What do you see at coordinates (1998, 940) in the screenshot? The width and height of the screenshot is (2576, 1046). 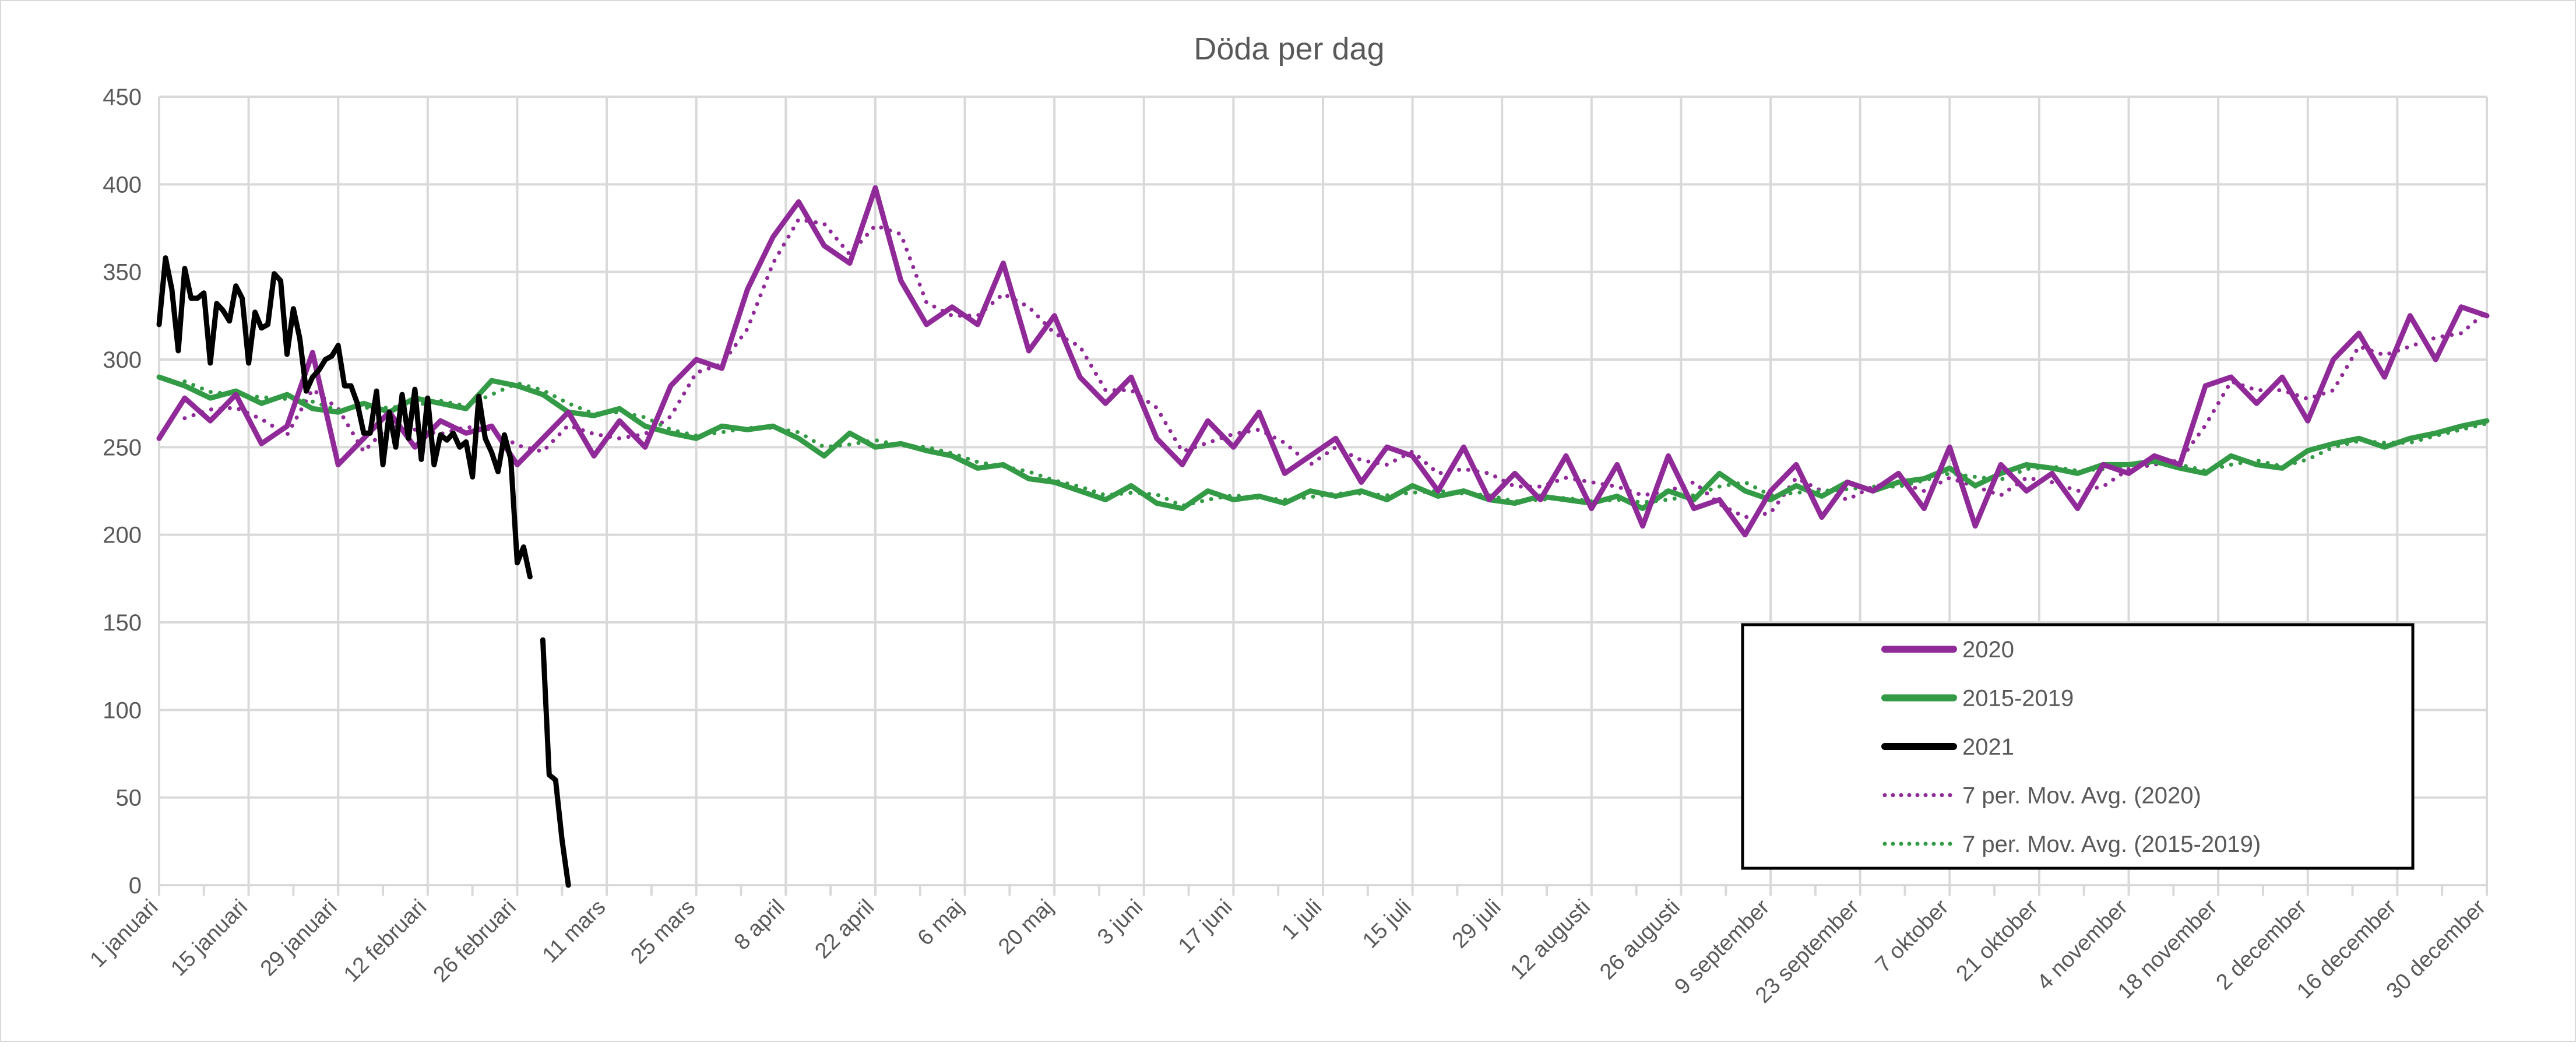 I see `x-tick-label: 21 oktober` at bounding box center [1998, 940].